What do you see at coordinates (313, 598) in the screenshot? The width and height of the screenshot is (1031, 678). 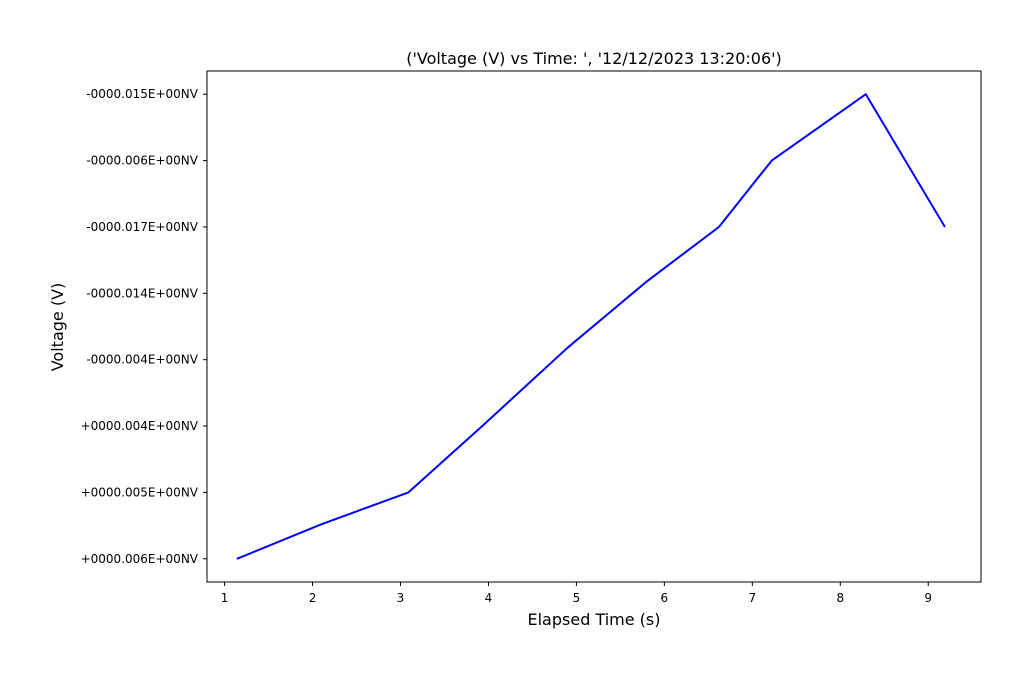 I see `x-tick-label: 2` at bounding box center [313, 598].